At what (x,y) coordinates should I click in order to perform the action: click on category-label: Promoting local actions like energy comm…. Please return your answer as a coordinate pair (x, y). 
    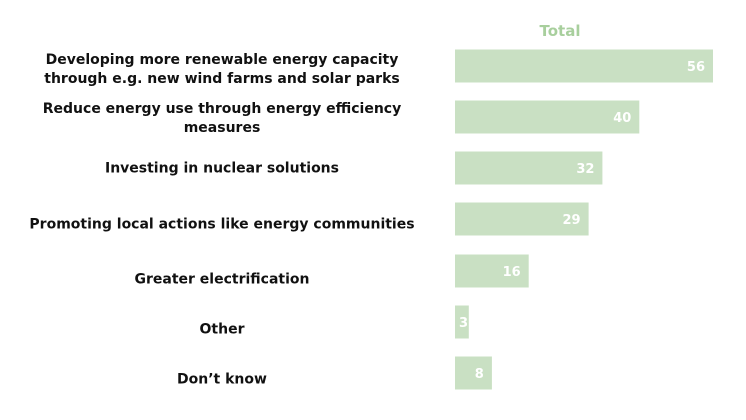
    Looking at the image, I should click on (222, 224).